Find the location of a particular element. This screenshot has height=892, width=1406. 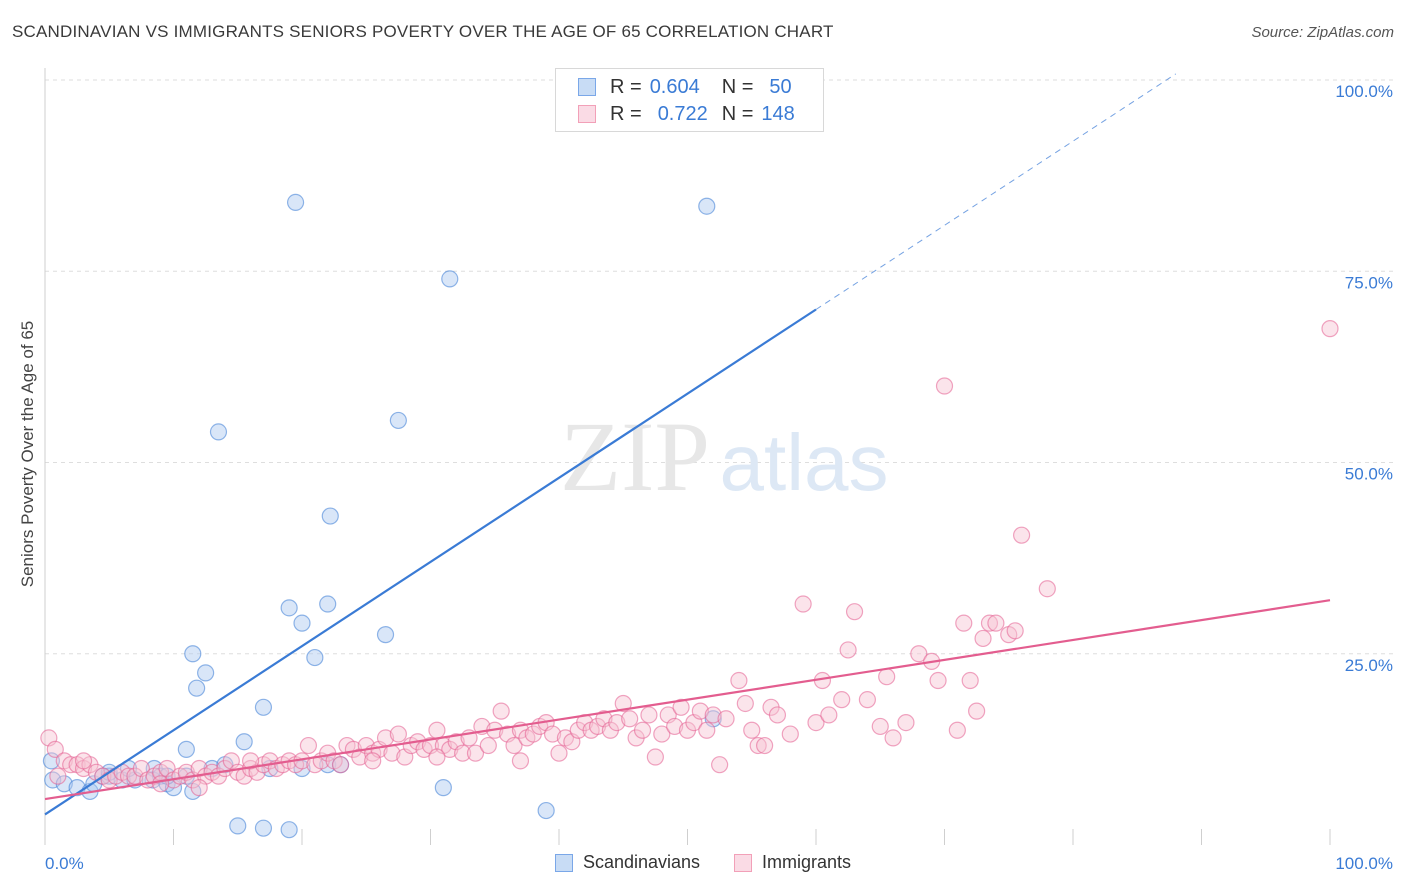

source-label: Source: ZipAtlas.com is located at coordinates (1322, 32).